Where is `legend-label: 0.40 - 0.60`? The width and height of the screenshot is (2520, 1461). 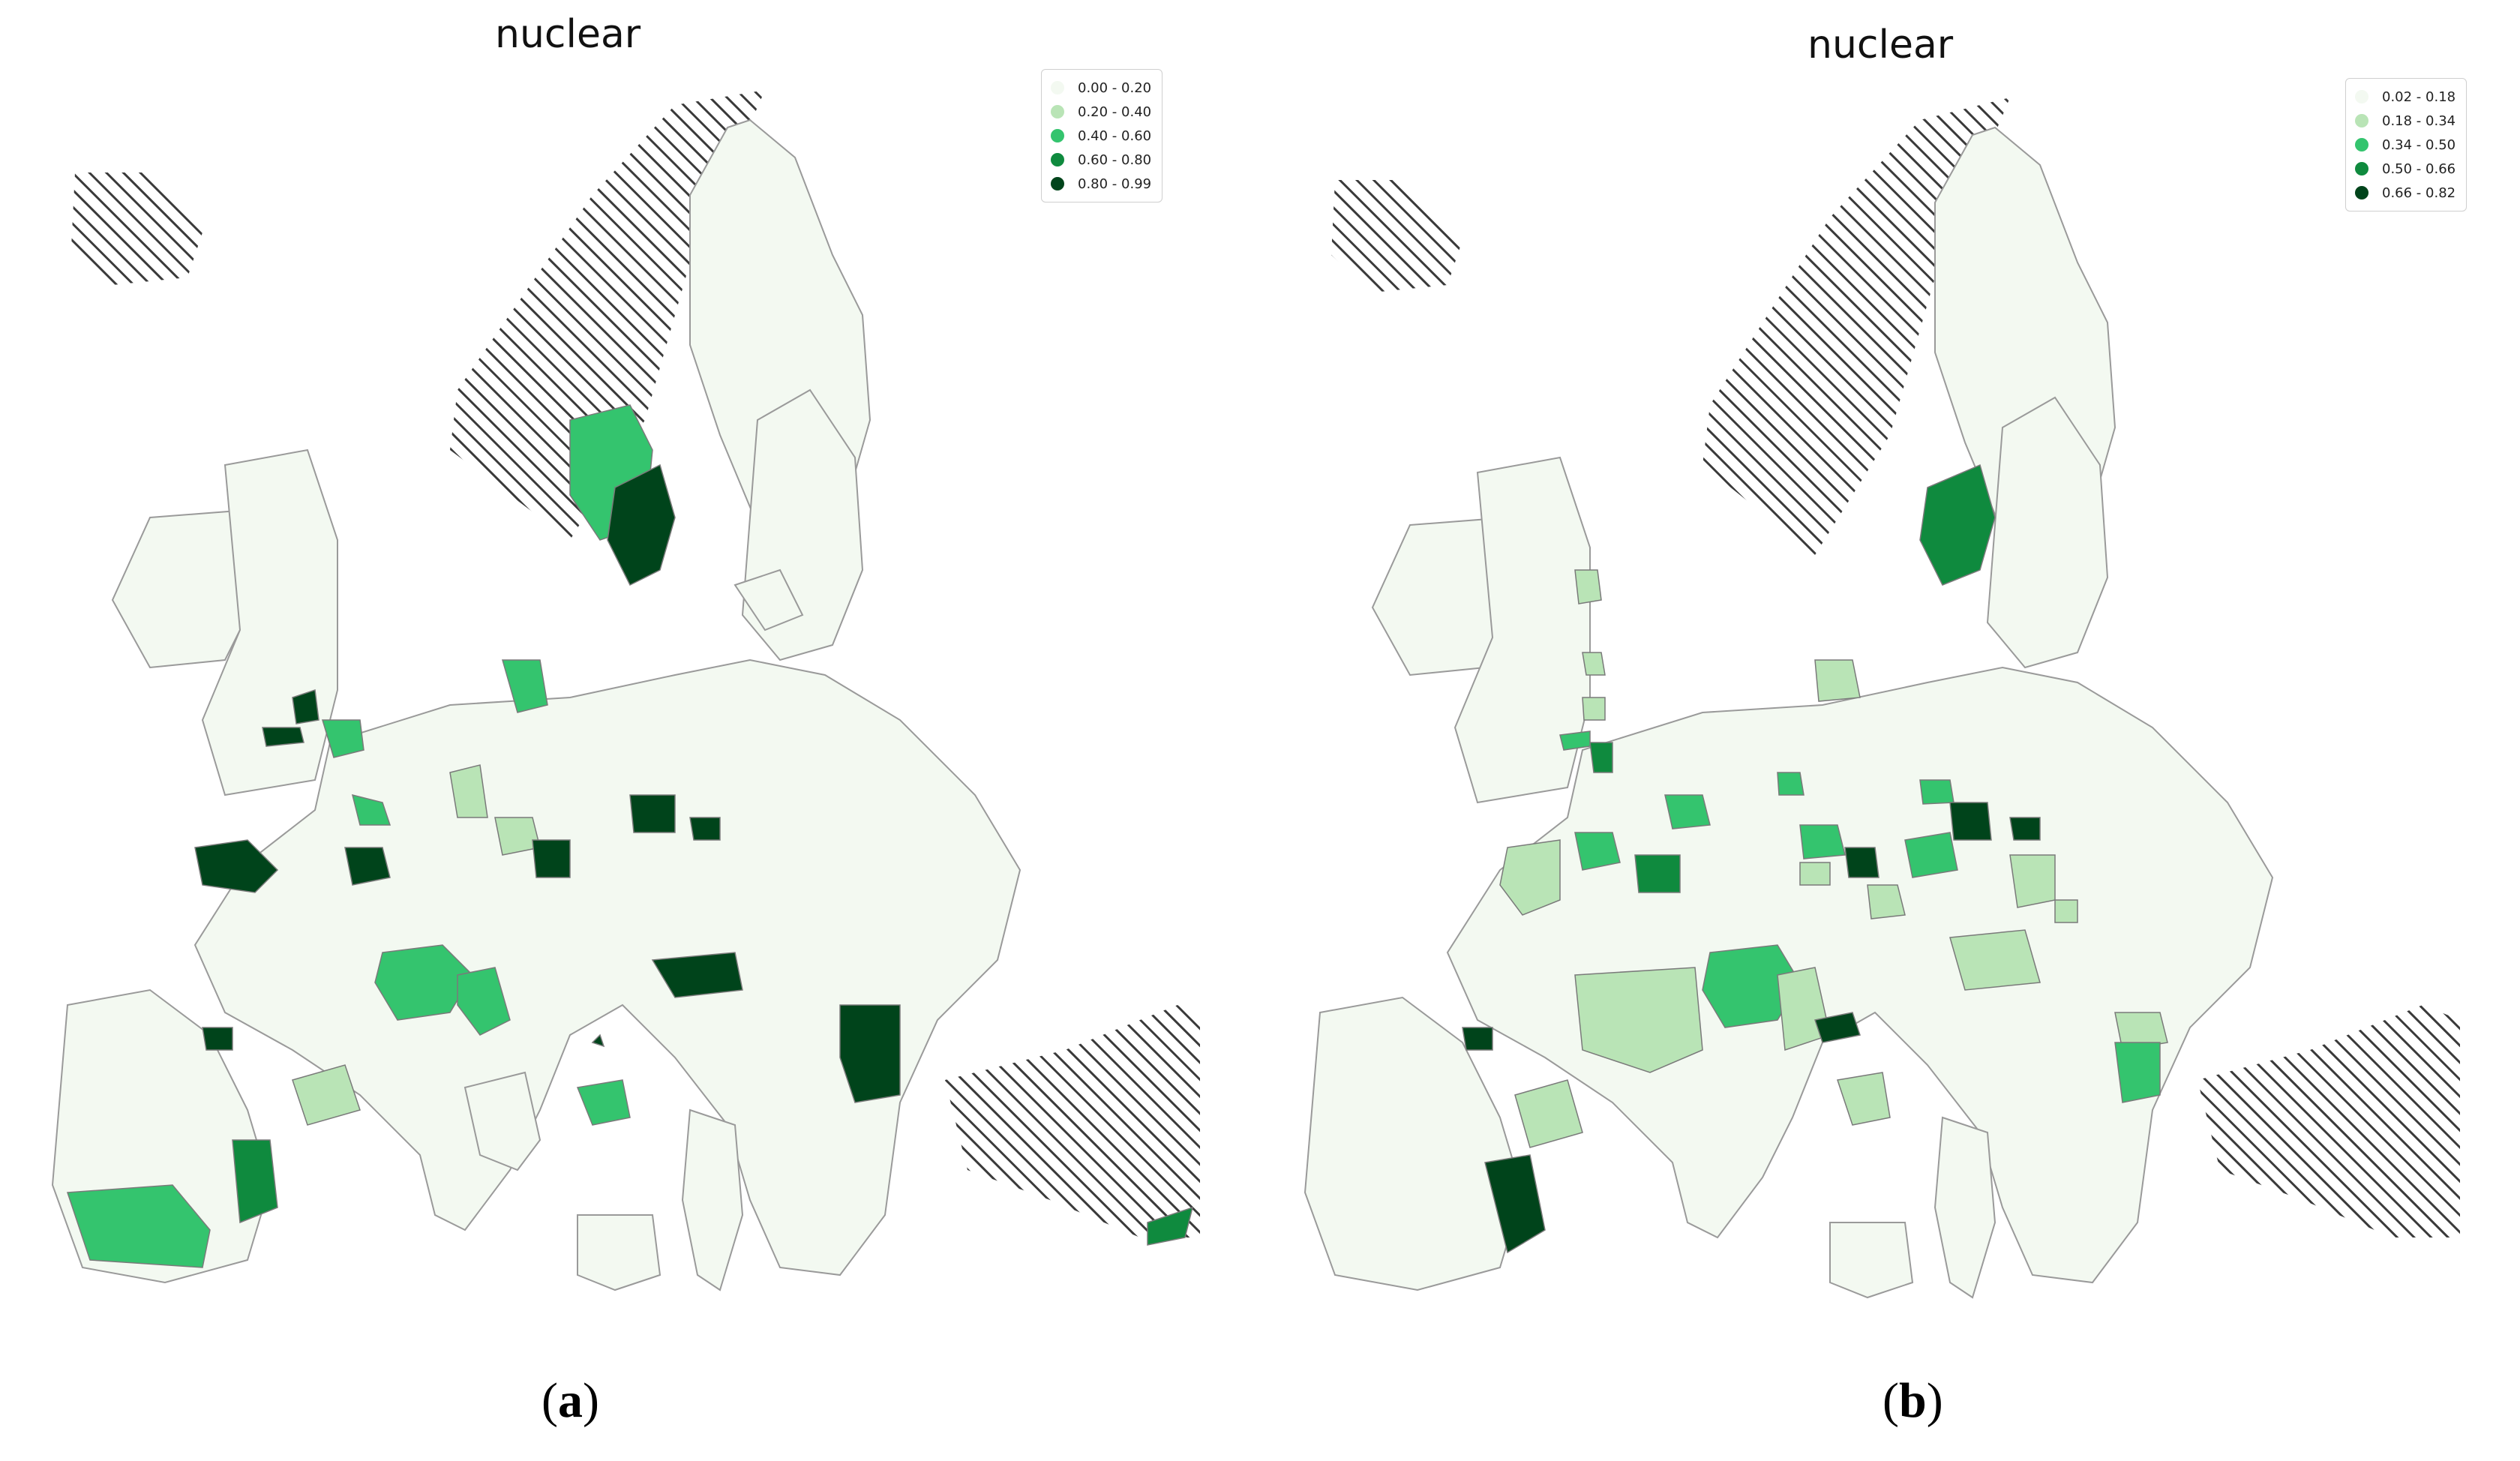 legend-label: 0.40 - 0.60 is located at coordinates (1115, 136).